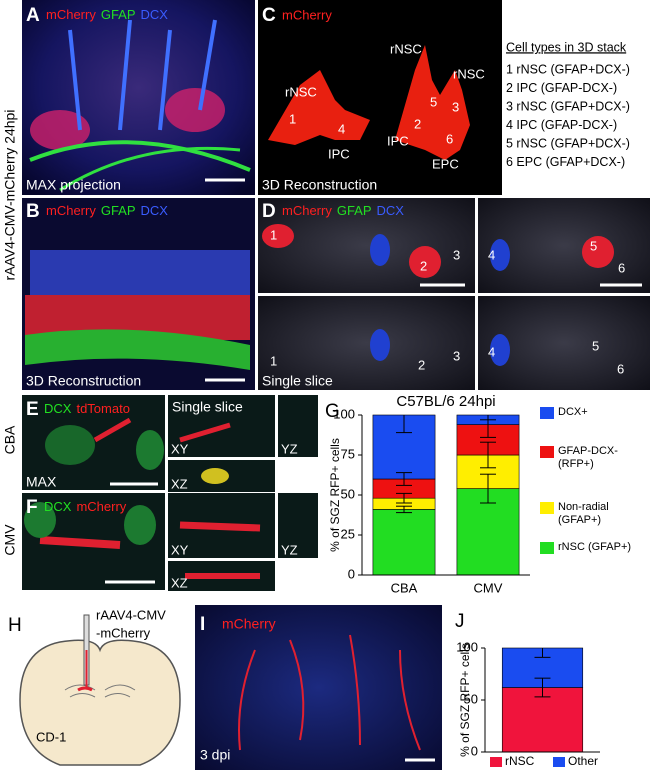 The image size is (650, 770). What do you see at coordinates (73, 185) in the screenshot?
I see `caption: MAX projection` at bounding box center [73, 185].